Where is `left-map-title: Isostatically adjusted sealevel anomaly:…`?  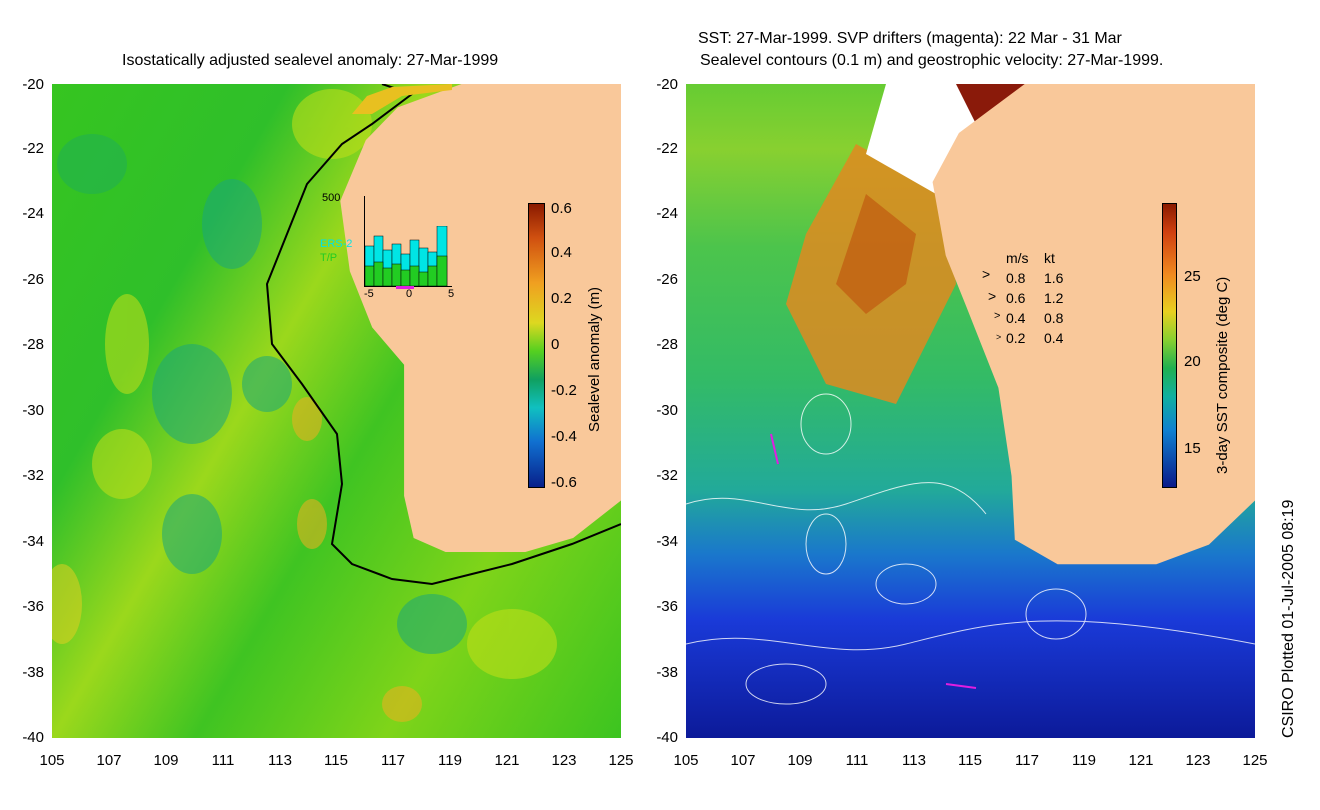 left-map-title: Isostatically adjusted sealevel anomaly:… is located at coordinates (310, 60).